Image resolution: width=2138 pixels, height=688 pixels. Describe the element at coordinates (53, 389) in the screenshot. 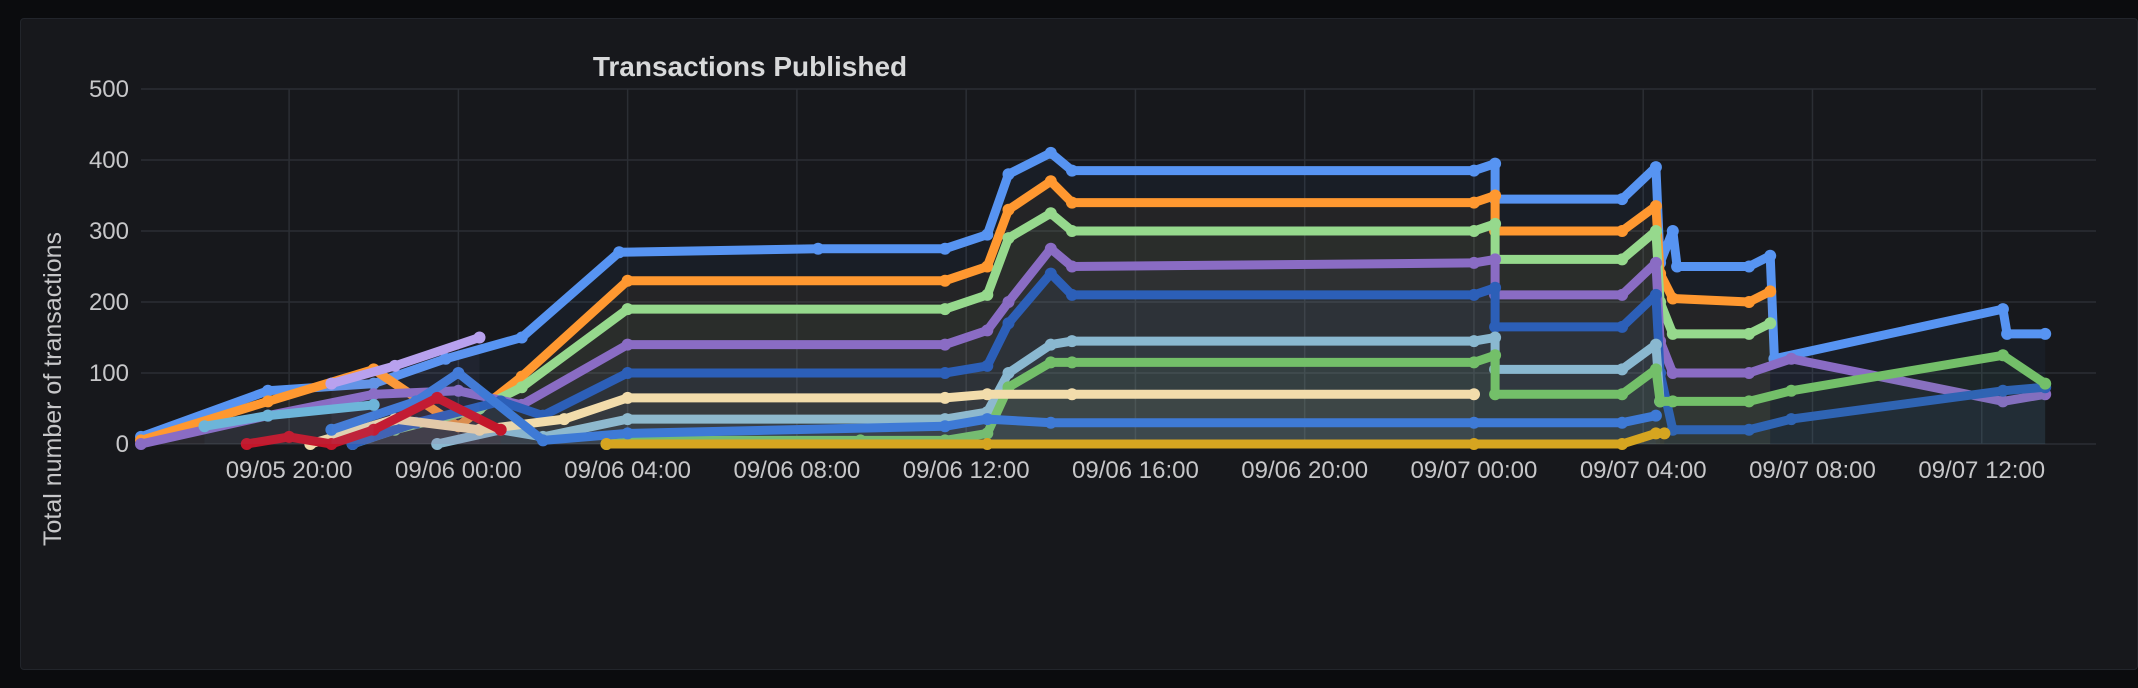

I see `y-axis-label: Total number of transactions` at that location.